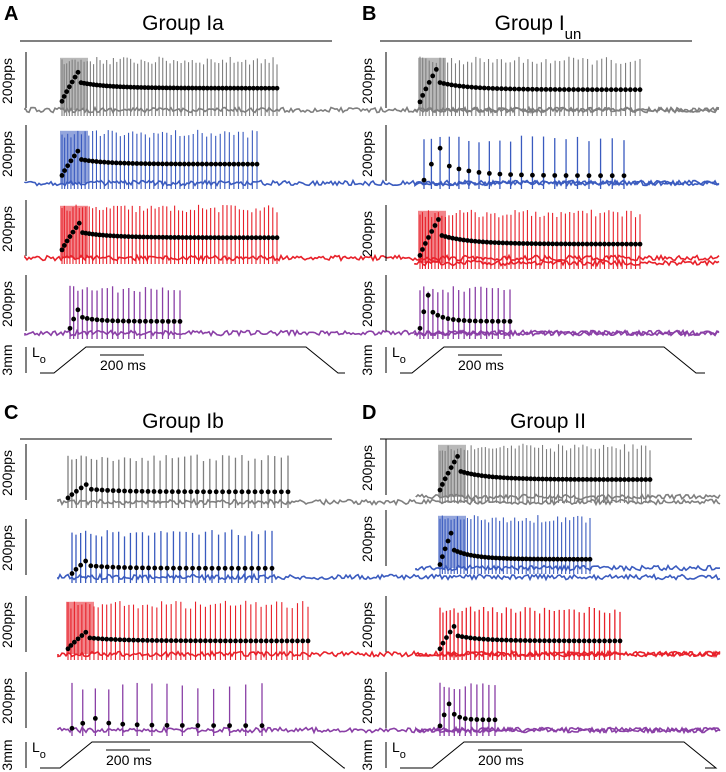  I want to click on stretch-scale-label: 3mm, so click(367, 754).